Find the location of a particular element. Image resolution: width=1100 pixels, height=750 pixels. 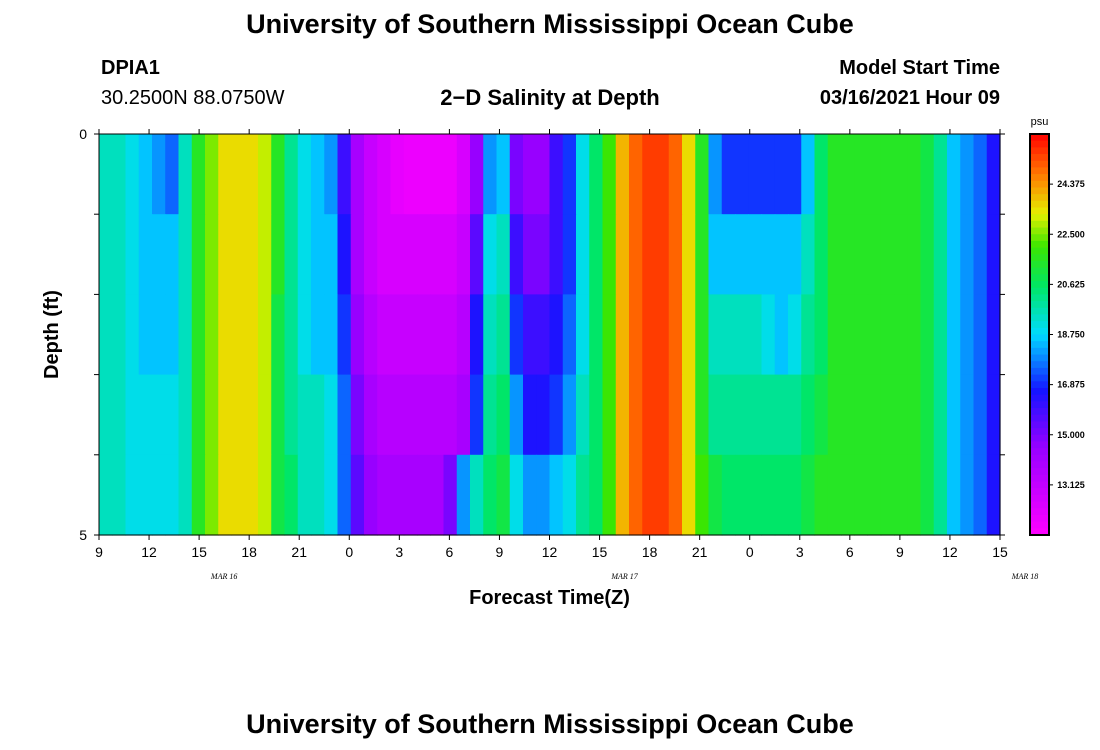

y-tick-label: 5 is located at coordinates (83, 535).